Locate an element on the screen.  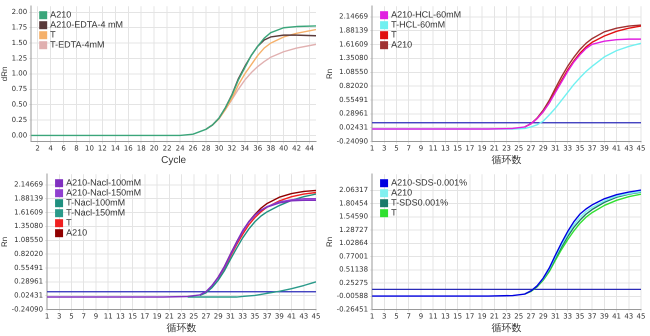
legend-label: T-Nacl-150mM is located at coordinates (96, 213).